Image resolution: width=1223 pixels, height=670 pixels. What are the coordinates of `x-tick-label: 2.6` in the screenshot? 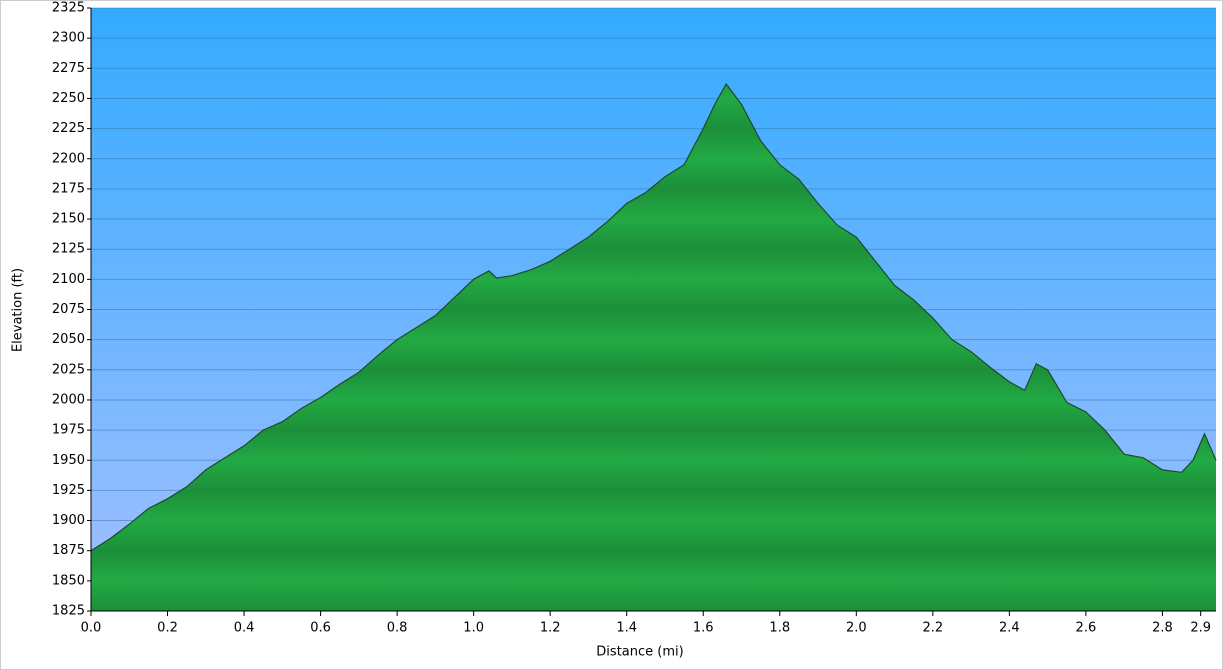 It's located at (1086, 628).